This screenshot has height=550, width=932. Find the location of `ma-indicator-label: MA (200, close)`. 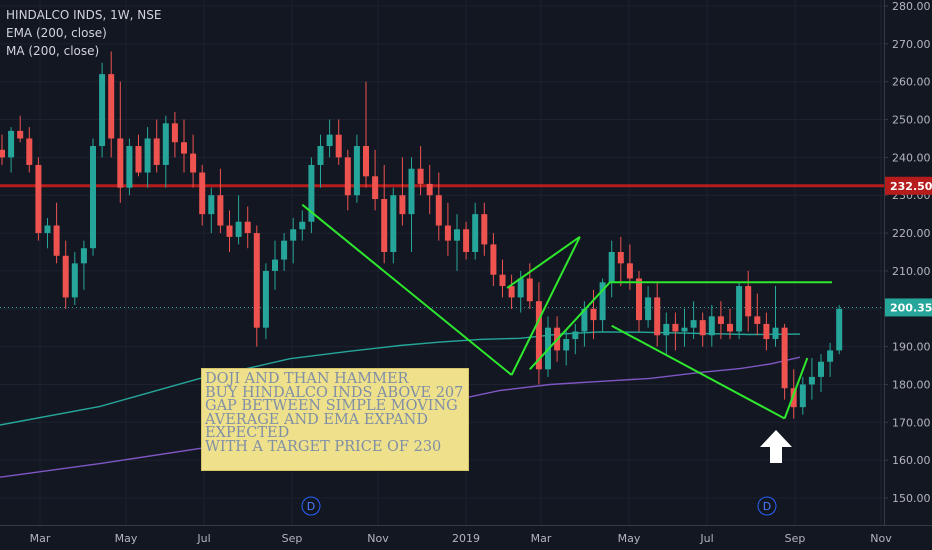

ma-indicator-label: MA (200, close) is located at coordinates (53, 51).